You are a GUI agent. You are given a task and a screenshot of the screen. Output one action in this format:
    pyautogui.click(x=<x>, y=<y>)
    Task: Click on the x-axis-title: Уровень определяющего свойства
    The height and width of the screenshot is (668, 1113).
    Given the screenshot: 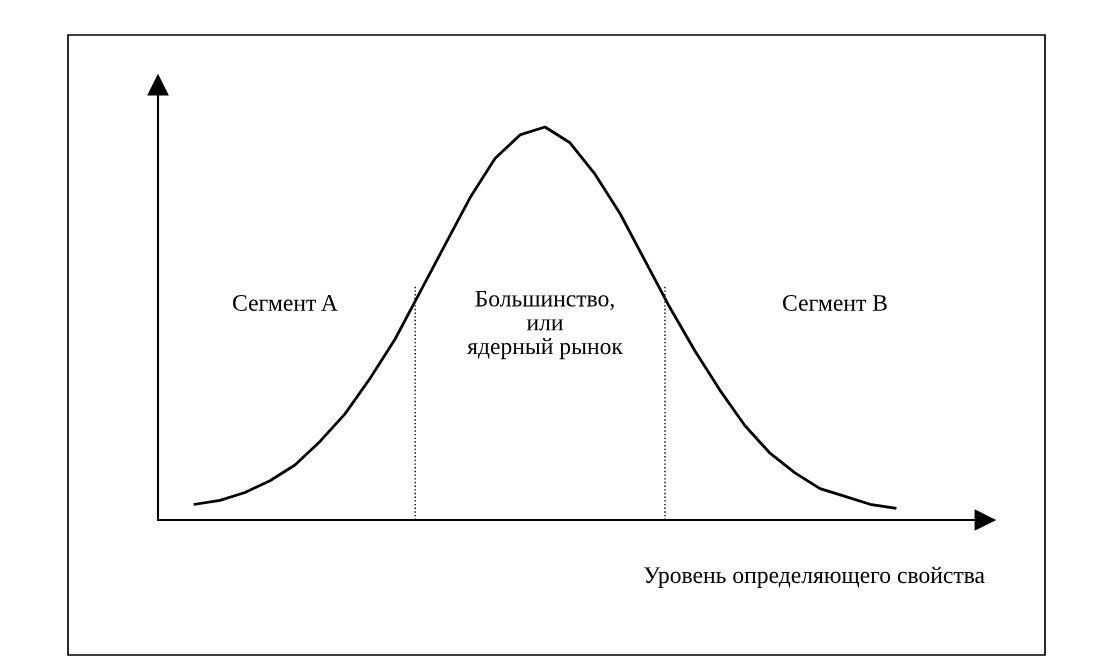 What is the action you would take?
    pyautogui.click(x=814, y=577)
    